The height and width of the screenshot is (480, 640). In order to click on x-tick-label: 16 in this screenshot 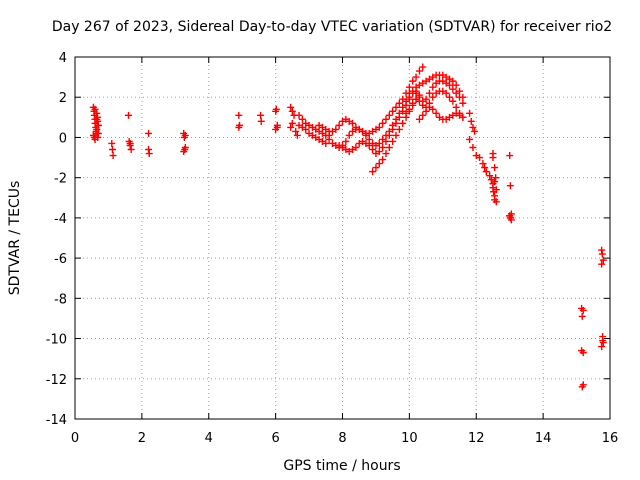, I will do `click(610, 438)`.